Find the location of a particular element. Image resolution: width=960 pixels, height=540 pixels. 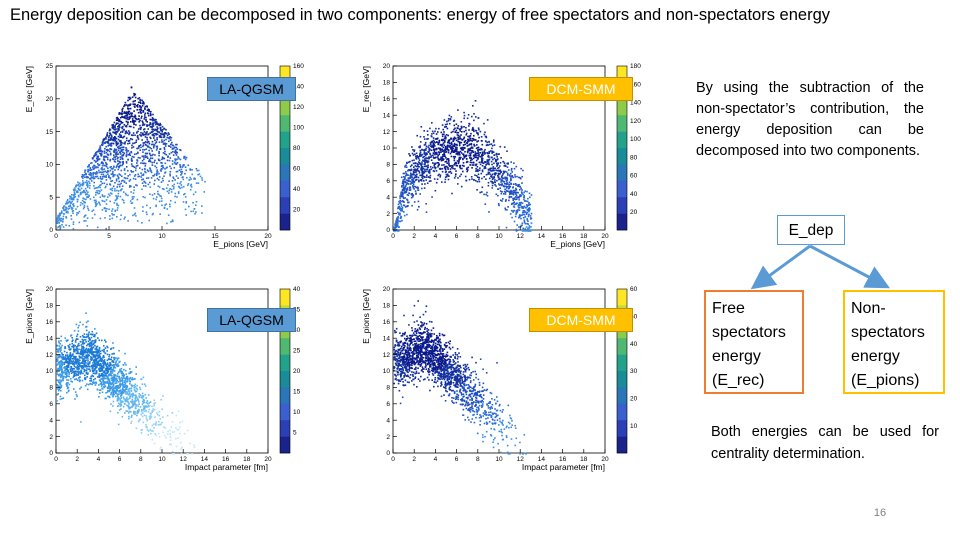

colorbar-segment is located at coordinates (622, 140).